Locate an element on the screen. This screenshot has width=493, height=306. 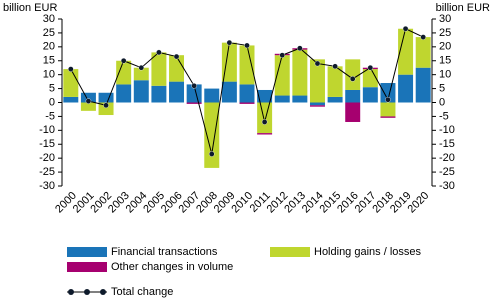
y2-tick-label: 5 is located at coordinates (442, 88).